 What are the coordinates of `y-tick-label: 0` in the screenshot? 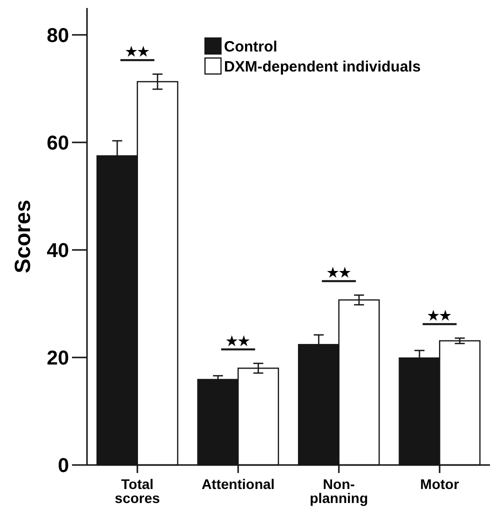 It's located at (63, 466).